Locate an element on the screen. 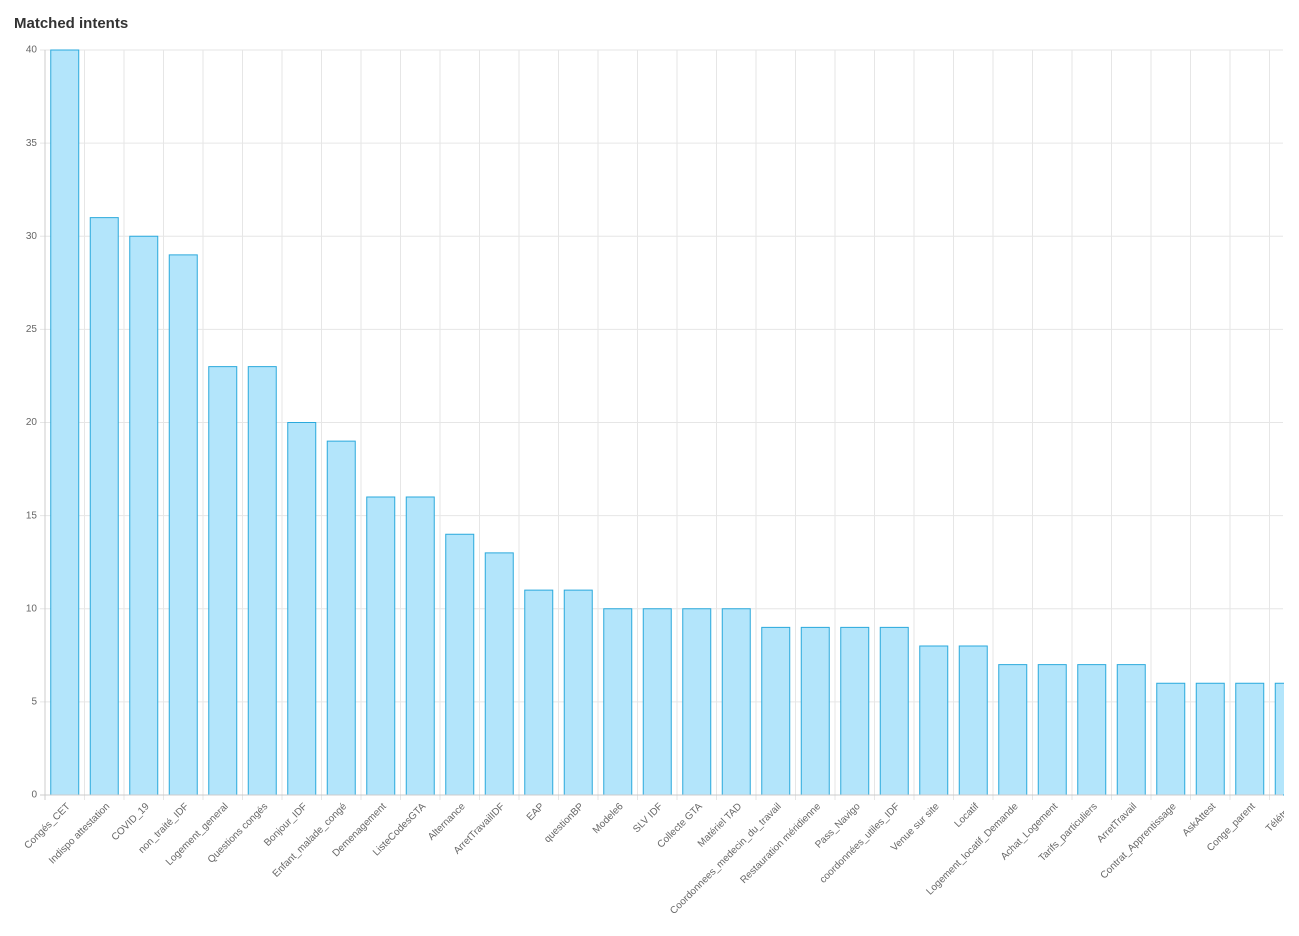 The image size is (1299, 936). y-tick-label: 10 is located at coordinates (32, 608).